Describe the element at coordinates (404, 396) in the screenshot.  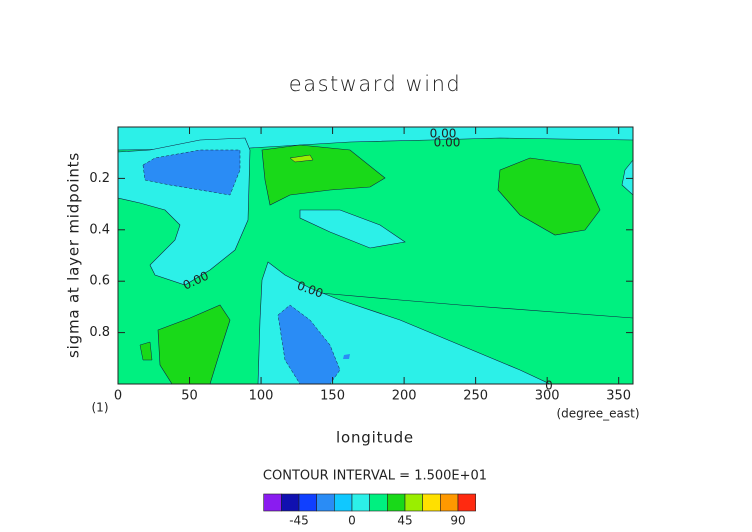
I see `x-tick-label: 200` at that location.